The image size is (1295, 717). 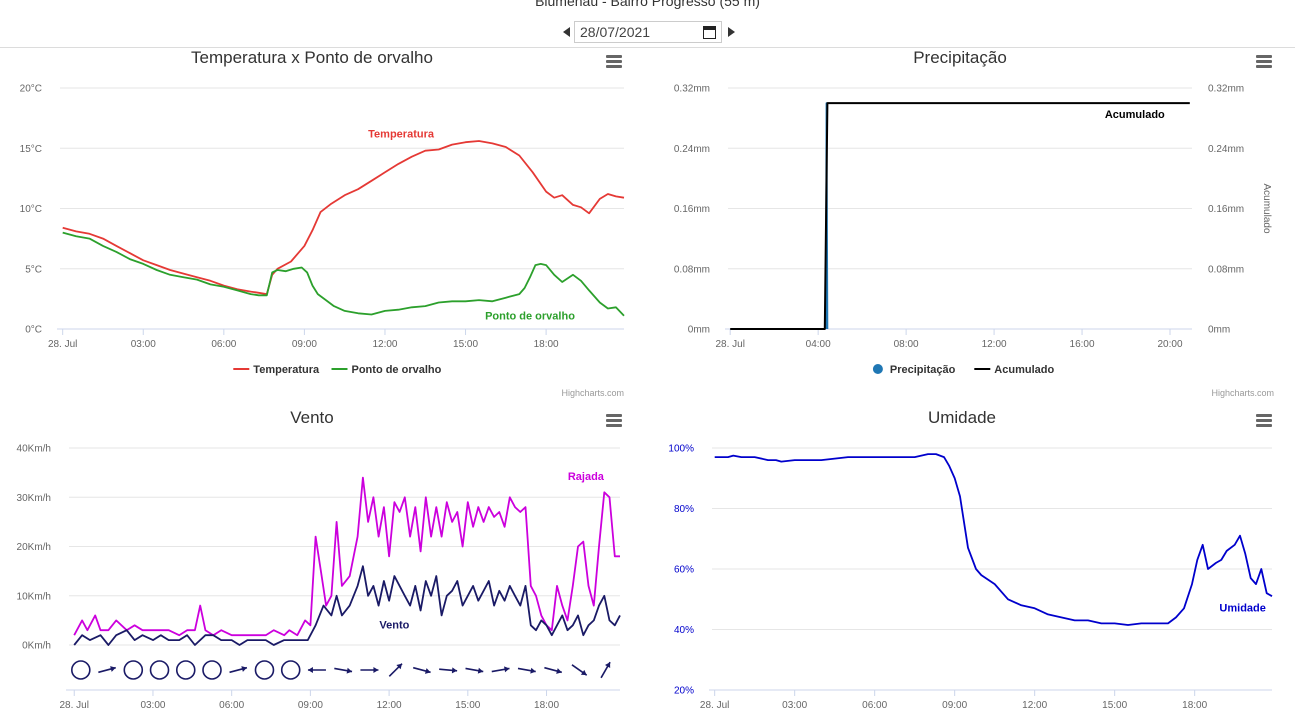 What do you see at coordinates (923, 370) in the screenshot?
I see `legend-label-precipitacao: Precipitação` at bounding box center [923, 370].